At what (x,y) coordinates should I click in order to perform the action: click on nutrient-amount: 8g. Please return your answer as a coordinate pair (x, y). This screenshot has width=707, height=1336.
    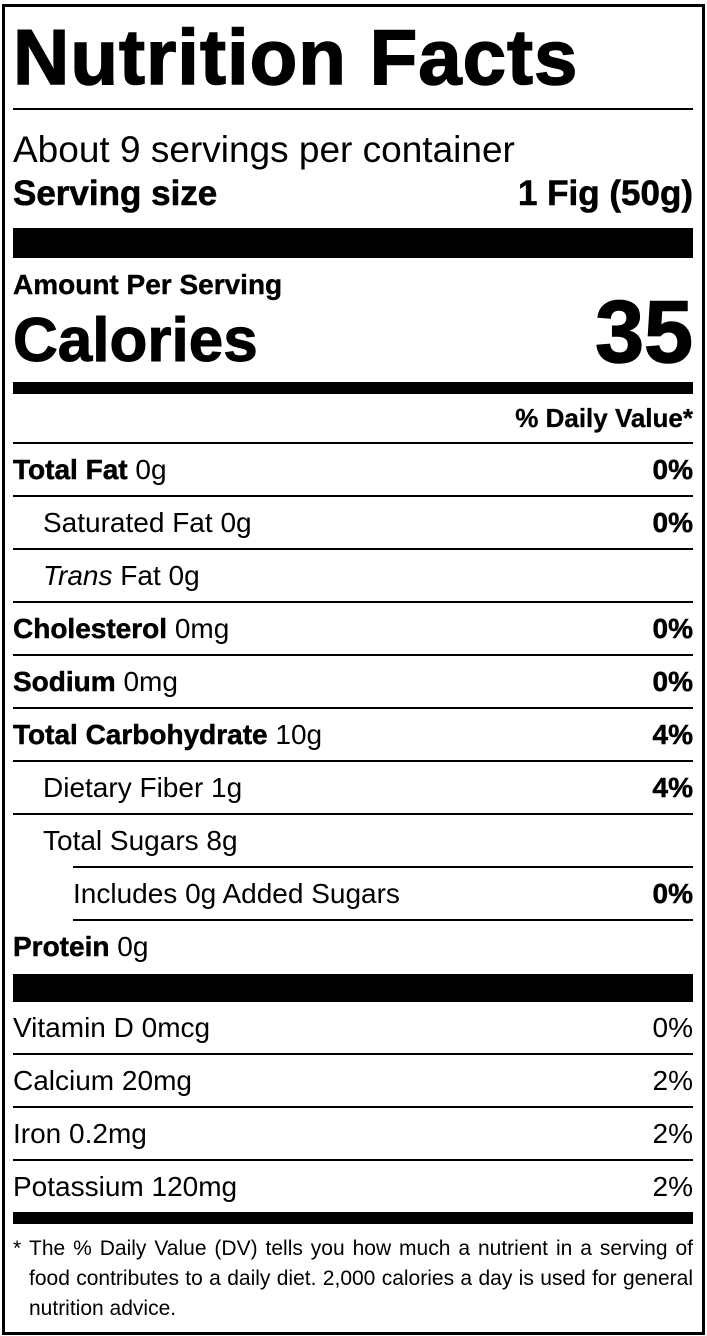
    Looking at the image, I should click on (222, 840).